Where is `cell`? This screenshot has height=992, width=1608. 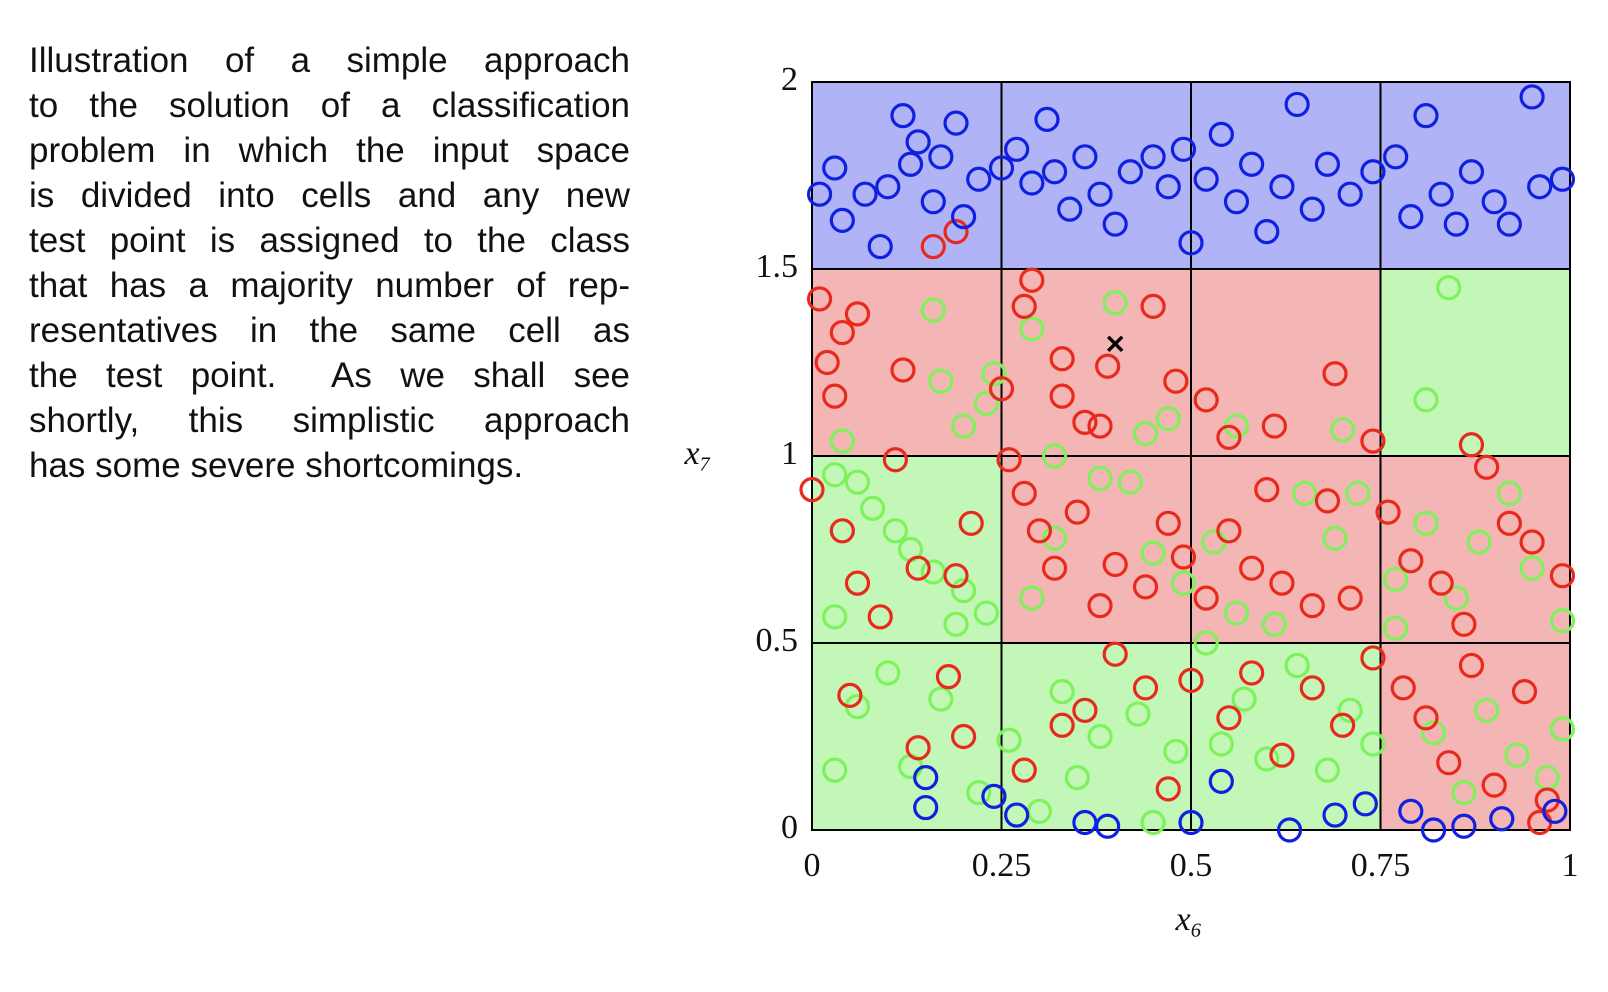 cell is located at coordinates (1286, 736).